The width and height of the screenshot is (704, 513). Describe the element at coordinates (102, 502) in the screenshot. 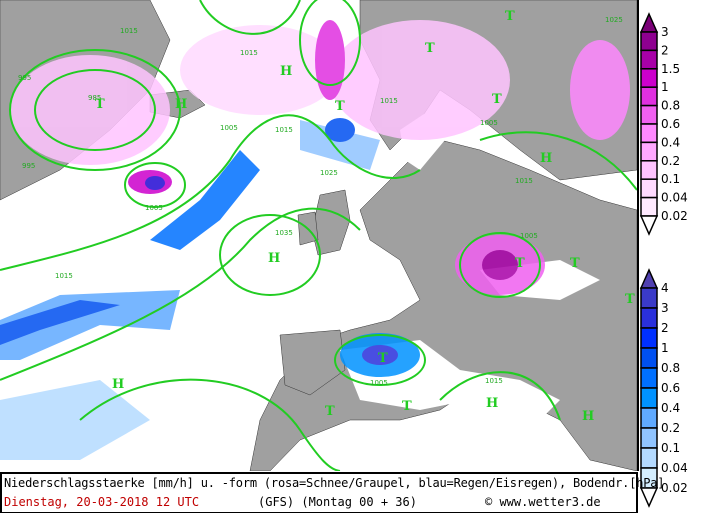

I see `valid-time: Dienstag, 20-03-2018 12 UTC` at that location.